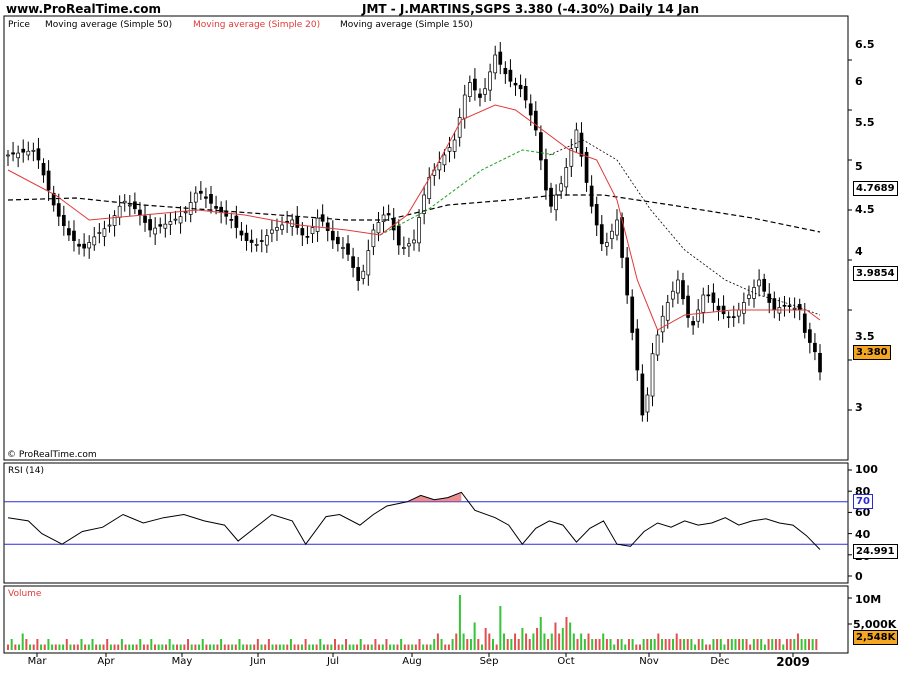  I want to click on volume-label: Volume, so click(25, 594).